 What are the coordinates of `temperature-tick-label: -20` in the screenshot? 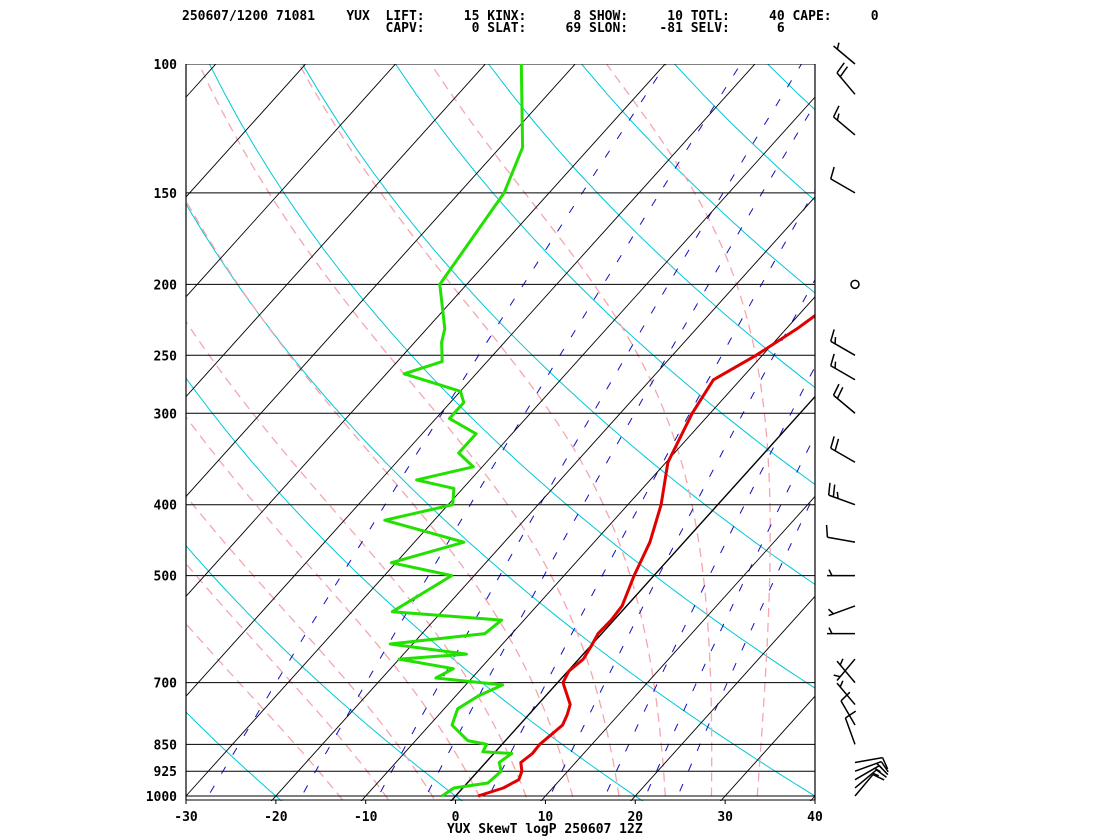 It's located at (276, 817).